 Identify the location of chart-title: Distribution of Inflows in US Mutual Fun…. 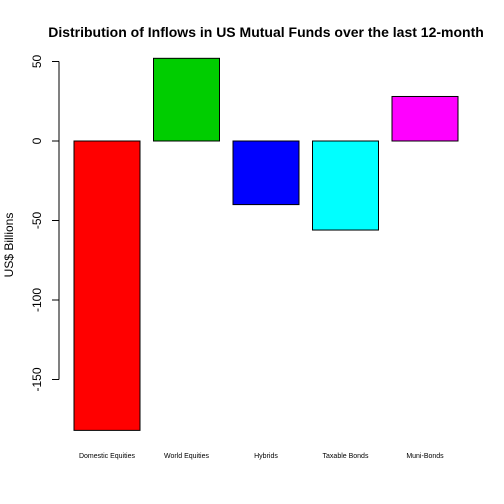
(266, 32).